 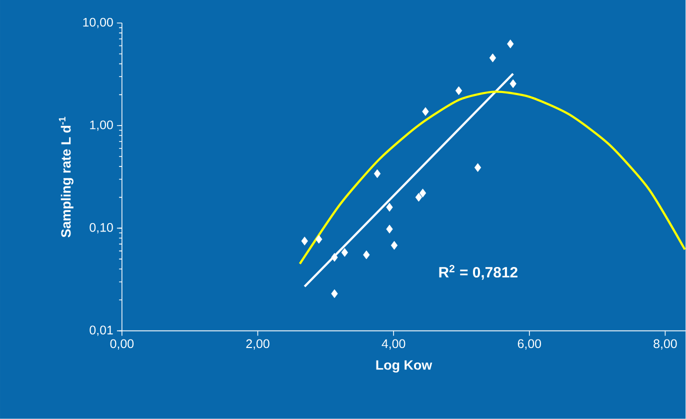 What do you see at coordinates (101, 125) in the screenshot?
I see `y-tick-label: 1,00` at bounding box center [101, 125].